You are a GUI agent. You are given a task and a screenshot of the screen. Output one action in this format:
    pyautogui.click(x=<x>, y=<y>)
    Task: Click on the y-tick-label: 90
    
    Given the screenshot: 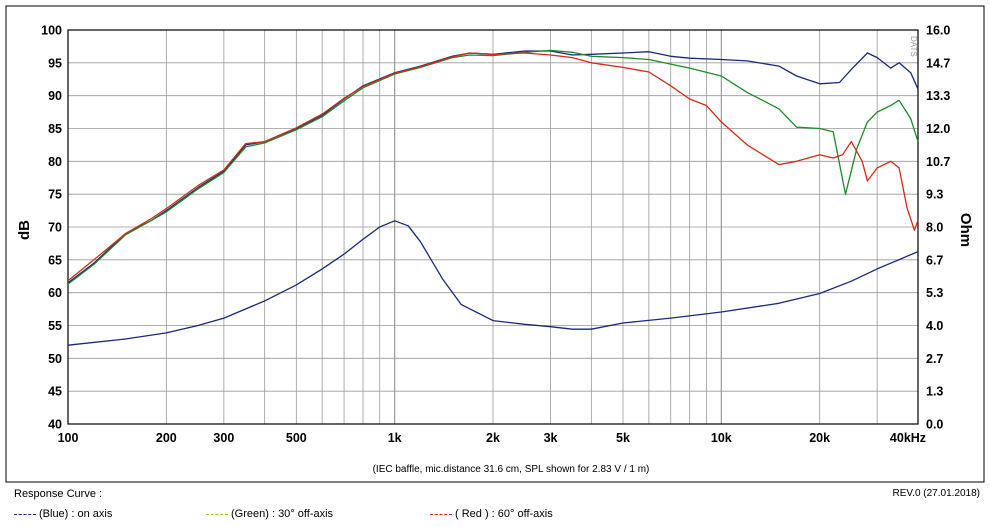 What is the action you would take?
    pyautogui.click(x=55, y=96)
    